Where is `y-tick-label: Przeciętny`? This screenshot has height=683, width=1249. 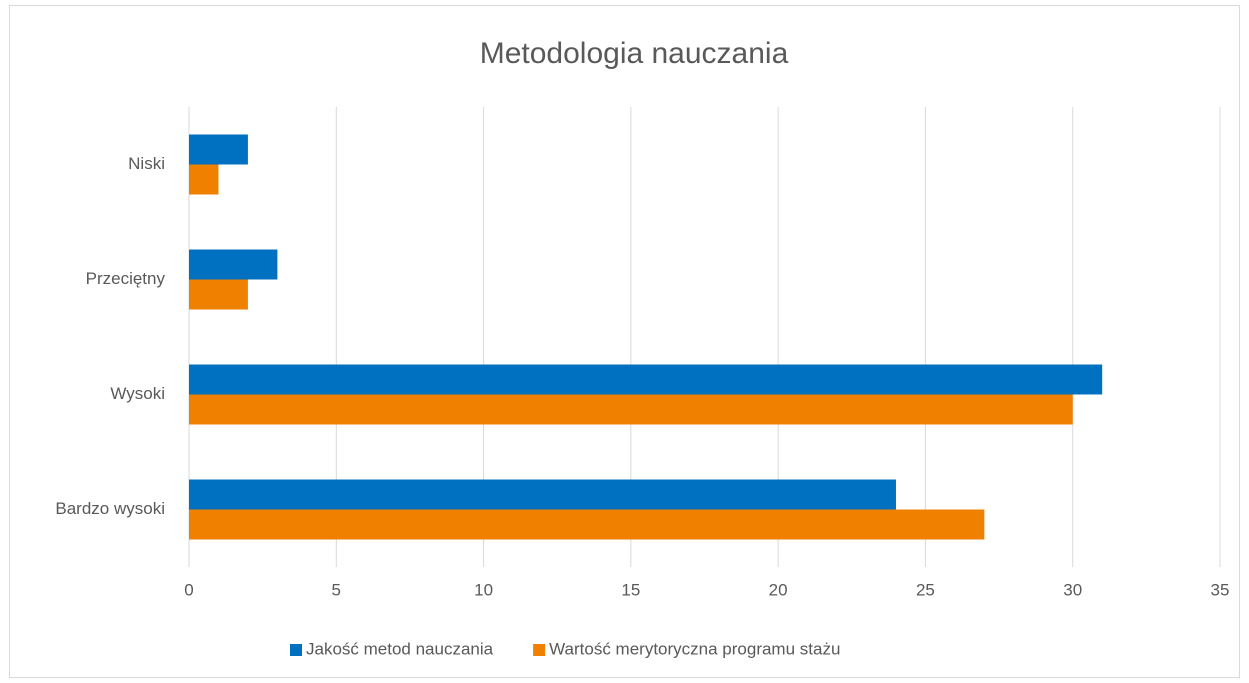
y-tick-label: Przeciętny is located at coordinates (126, 278).